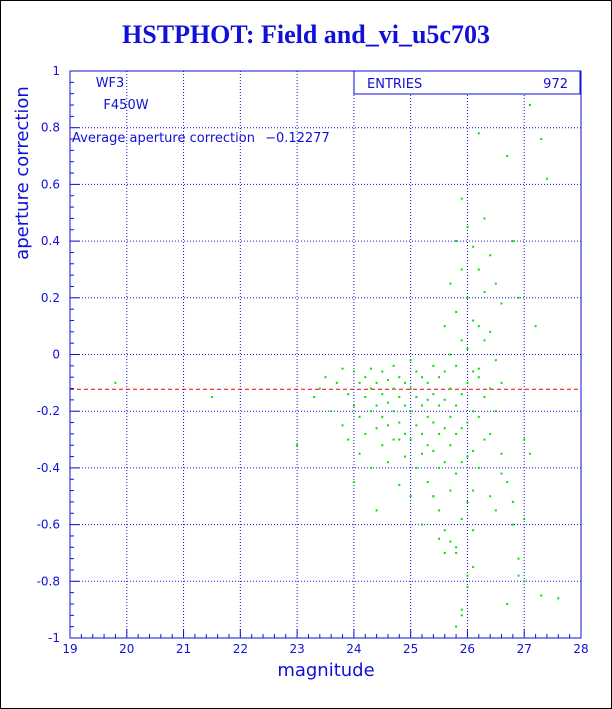 The height and width of the screenshot is (709, 612). What do you see at coordinates (325, 670) in the screenshot?
I see `x-axis-title: magnitude` at bounding box center [325, 670].